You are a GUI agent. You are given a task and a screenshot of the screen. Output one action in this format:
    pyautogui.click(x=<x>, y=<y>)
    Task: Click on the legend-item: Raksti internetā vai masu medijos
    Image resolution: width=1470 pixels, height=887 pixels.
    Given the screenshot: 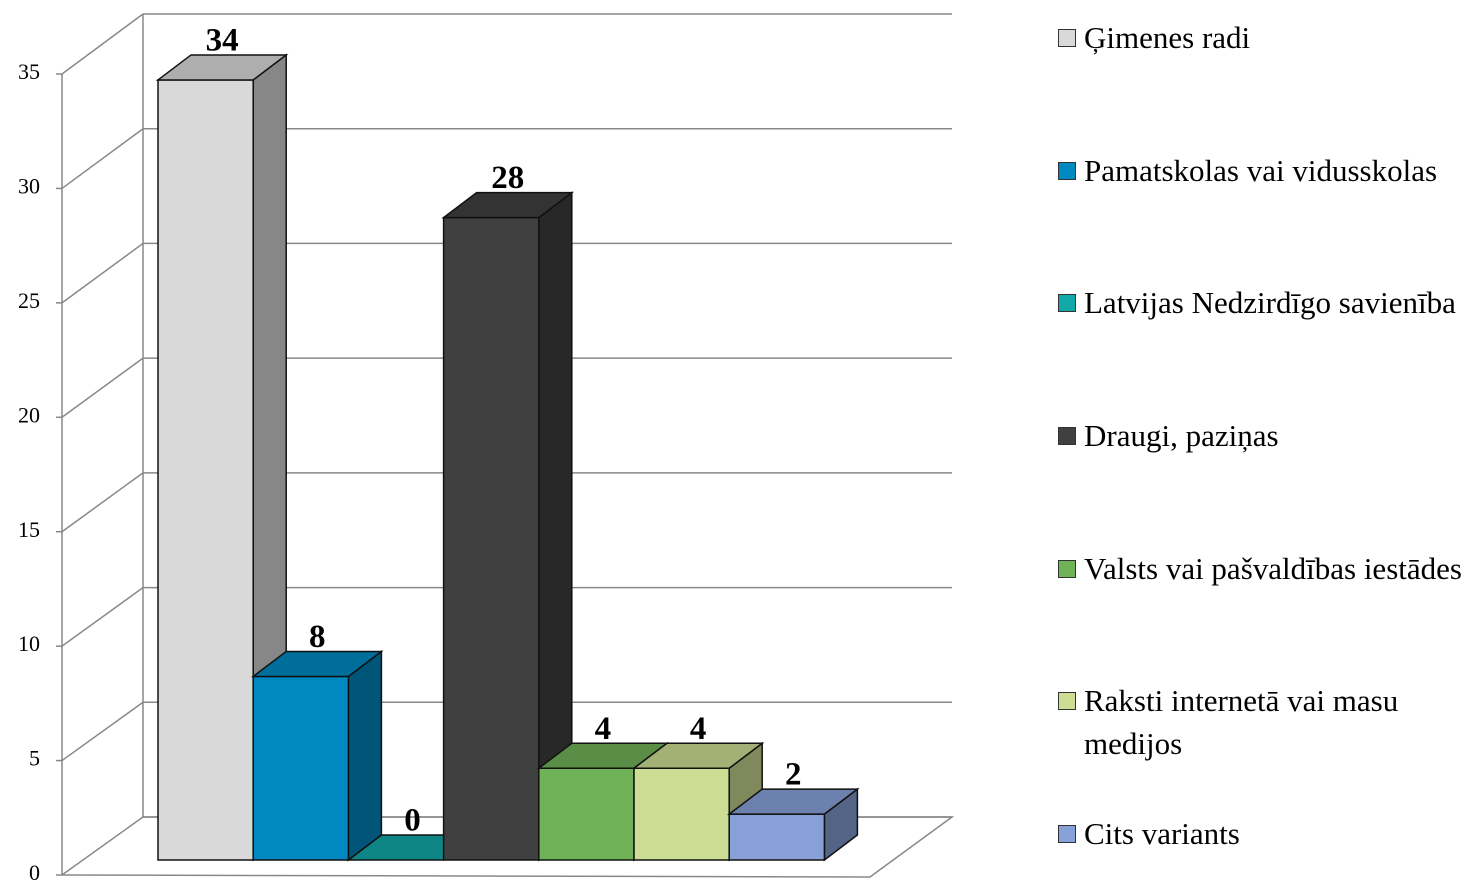 What is the action you would take?
    pyautogui.click(x=1264, y=722)
    